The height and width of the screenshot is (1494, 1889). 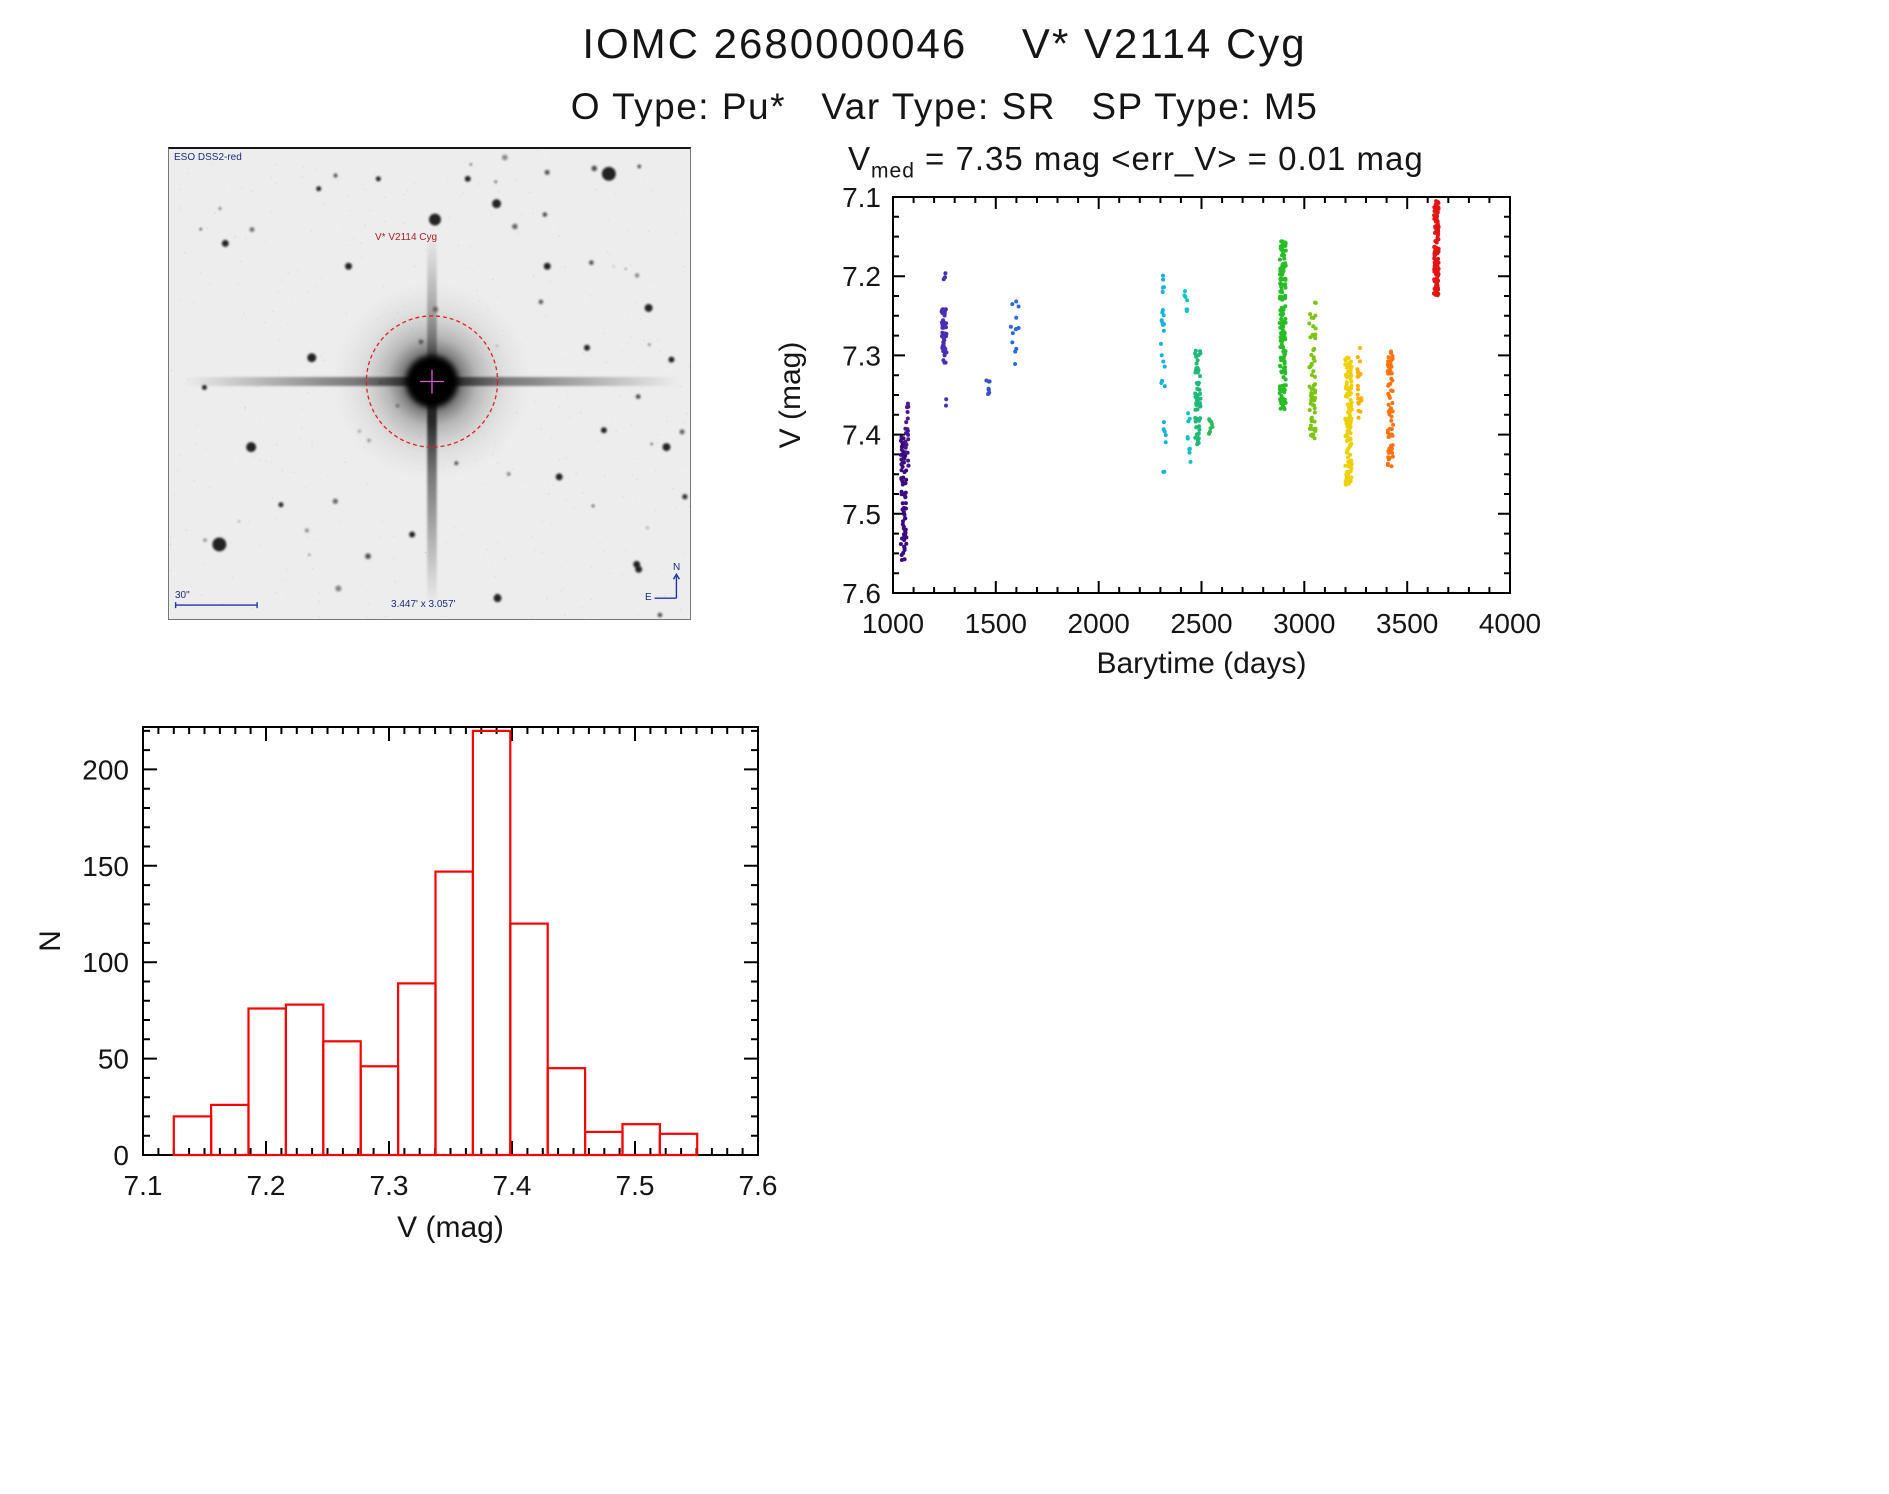 I want to click on histogram-plot: 7.1 7.2 7.3 7.4 7.5 7.6 0 50 100 150 200 V (mag) N, so click(x=405, y=985).